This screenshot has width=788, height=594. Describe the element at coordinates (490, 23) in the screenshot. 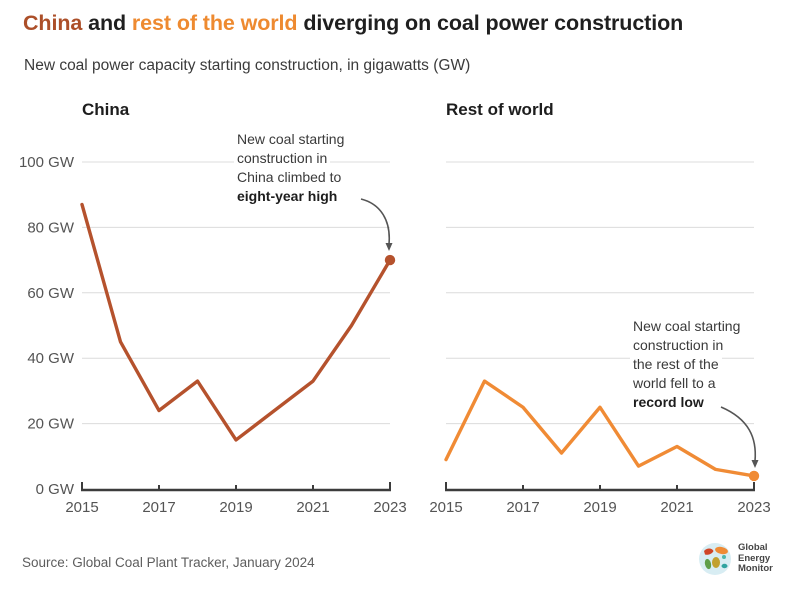

I see `title-segment-rest: diverging on coal power construction` at that location.